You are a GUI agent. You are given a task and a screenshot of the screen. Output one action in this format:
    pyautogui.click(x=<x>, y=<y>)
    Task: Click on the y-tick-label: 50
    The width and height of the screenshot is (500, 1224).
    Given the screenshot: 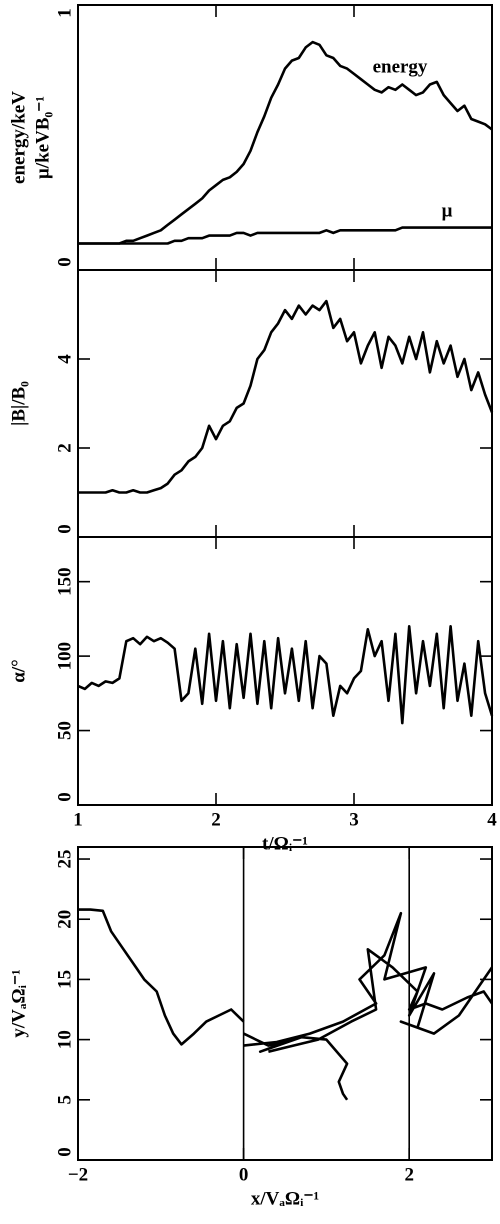 What is the action you would take?
    pyautogui.click(x=64, y=730)
    